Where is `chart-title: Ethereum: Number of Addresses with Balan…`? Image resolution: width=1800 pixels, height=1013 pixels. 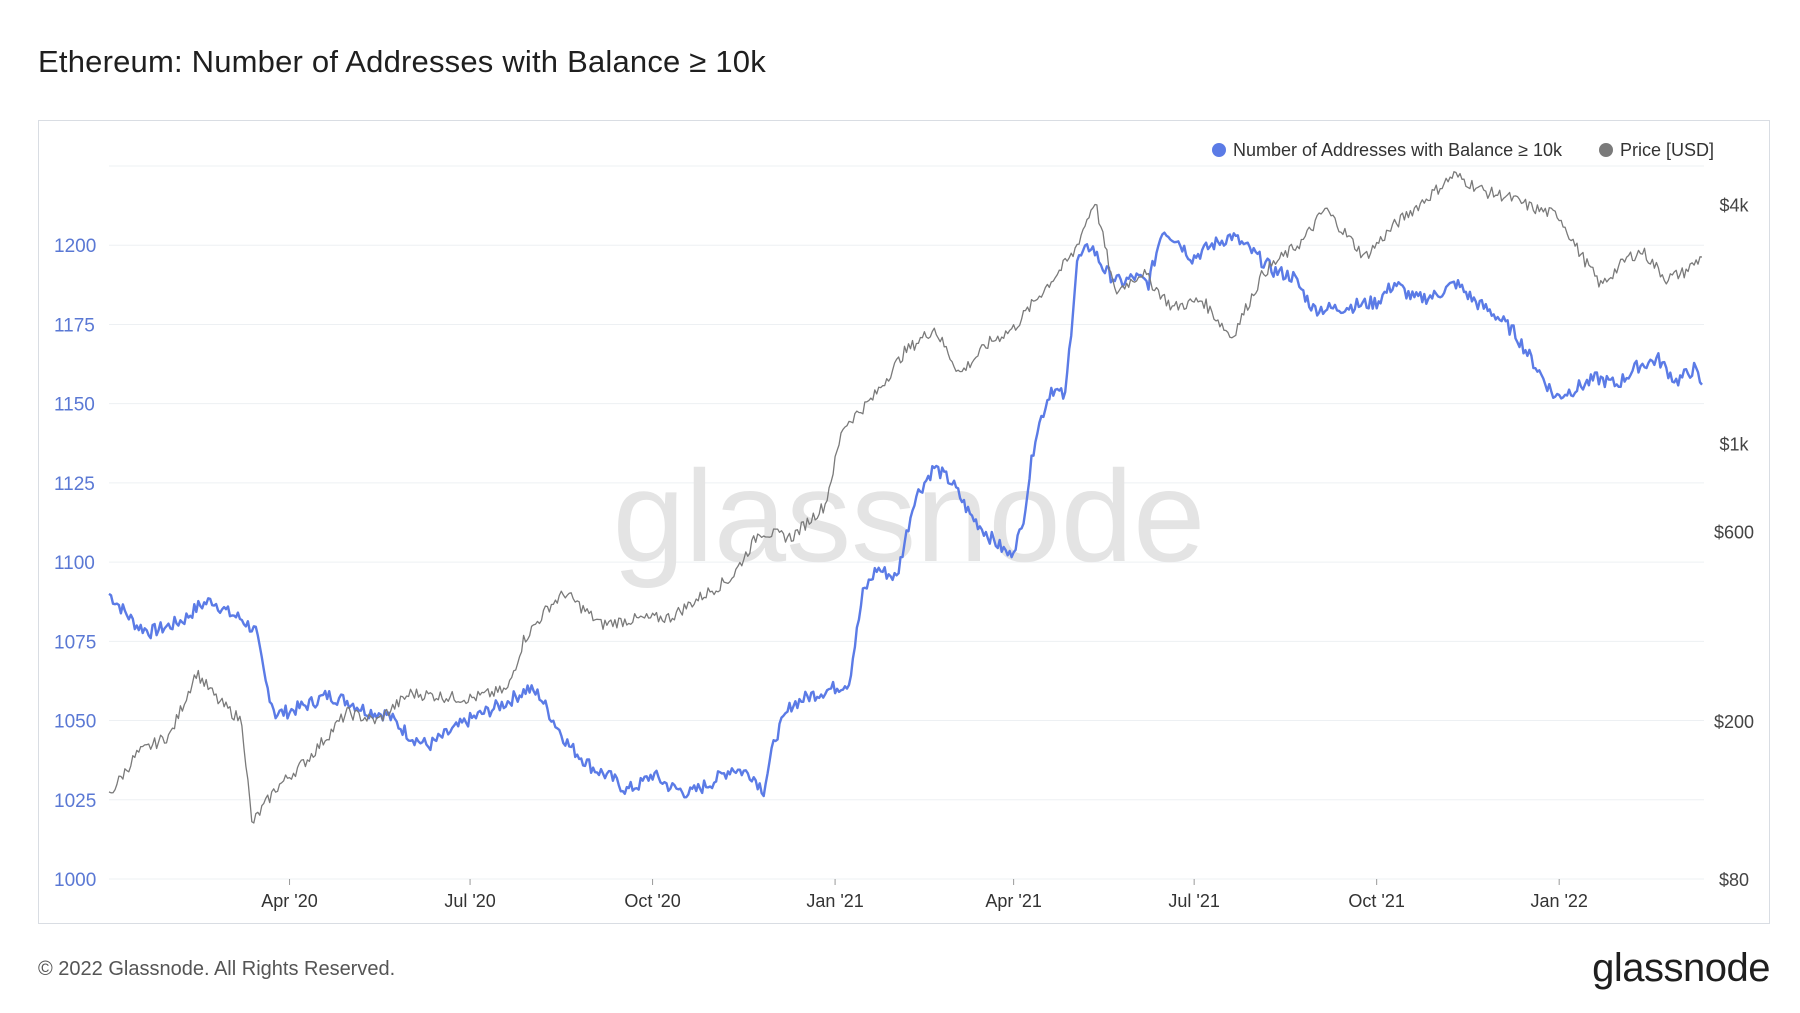 chart-title: Ethereum: Number of Addresses with Balan… is located at coordinates (402, 61).